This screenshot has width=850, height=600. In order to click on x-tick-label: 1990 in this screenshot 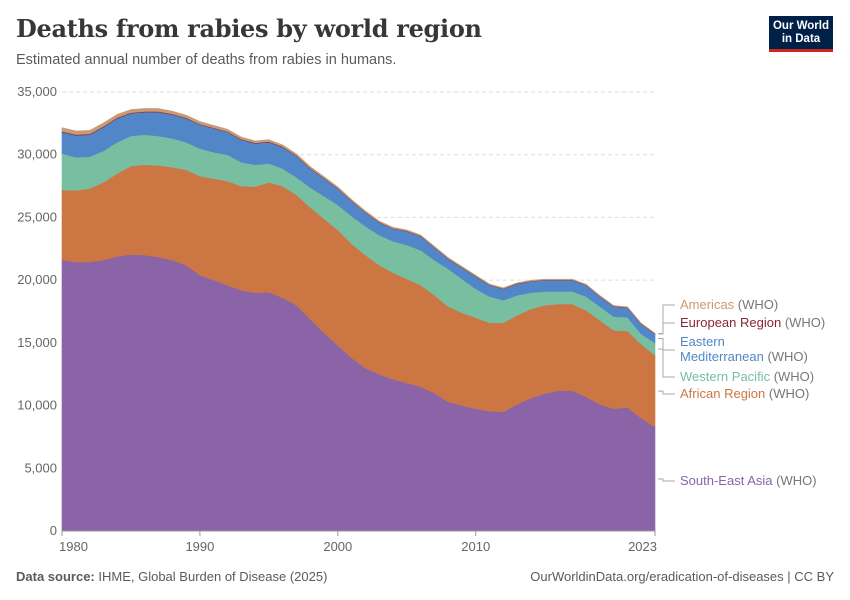, I will do `click(199, 546)`.